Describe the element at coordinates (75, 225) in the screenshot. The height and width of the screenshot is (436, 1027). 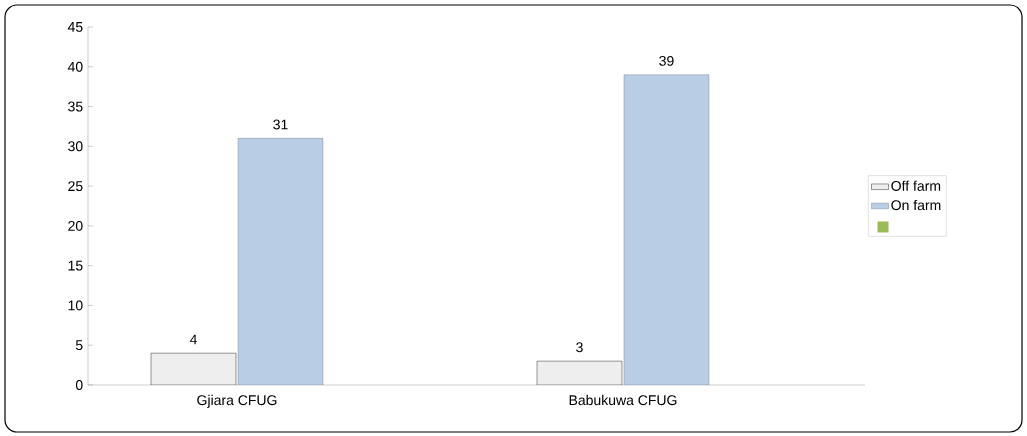
I see `y-tick-label: 20` at that location.